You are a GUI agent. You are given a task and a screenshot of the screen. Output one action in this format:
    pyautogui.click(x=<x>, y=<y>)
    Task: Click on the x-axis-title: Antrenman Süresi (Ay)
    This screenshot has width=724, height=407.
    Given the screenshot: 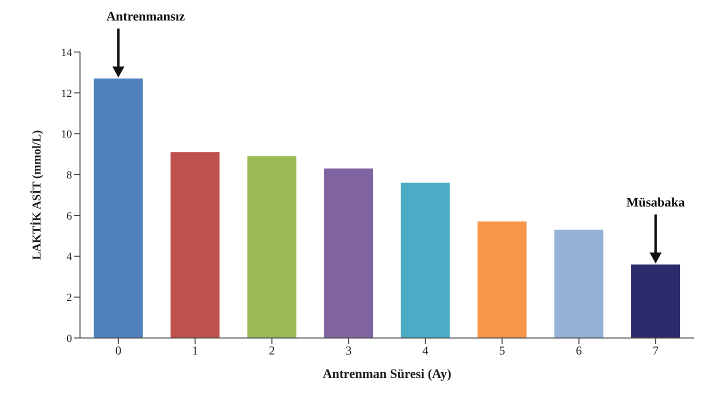 What is the action you would take?
    pyautogui.click(x=387, y=373)
    